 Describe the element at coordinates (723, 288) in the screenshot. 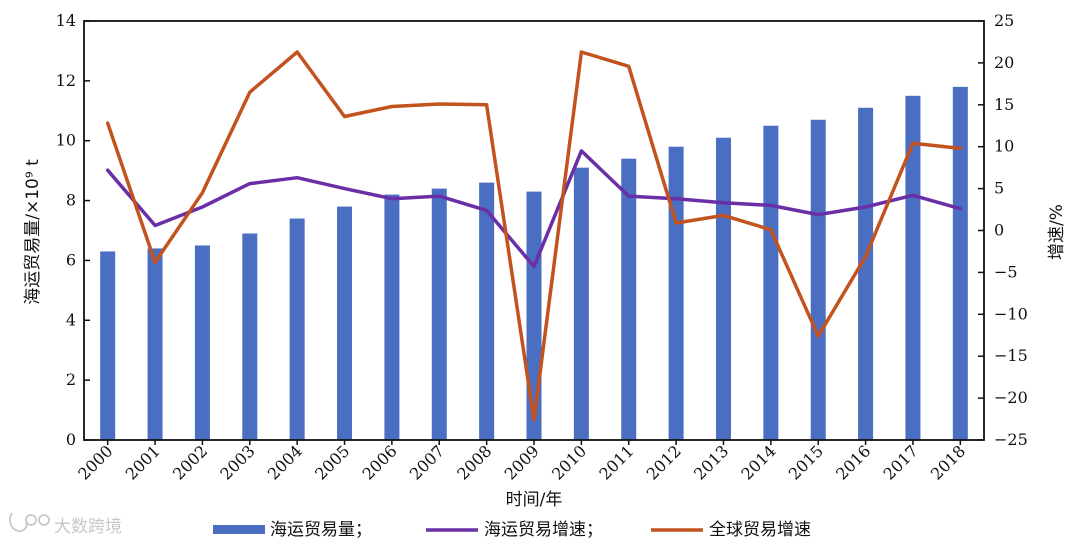

I see `bar-2013` at that location.